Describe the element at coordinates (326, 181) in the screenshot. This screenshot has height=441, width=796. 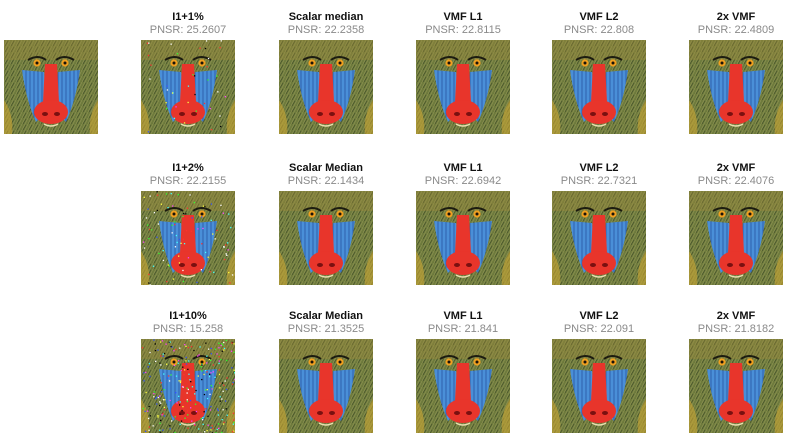
I see `psnr-value: PNSR: 22.1434` at that location.